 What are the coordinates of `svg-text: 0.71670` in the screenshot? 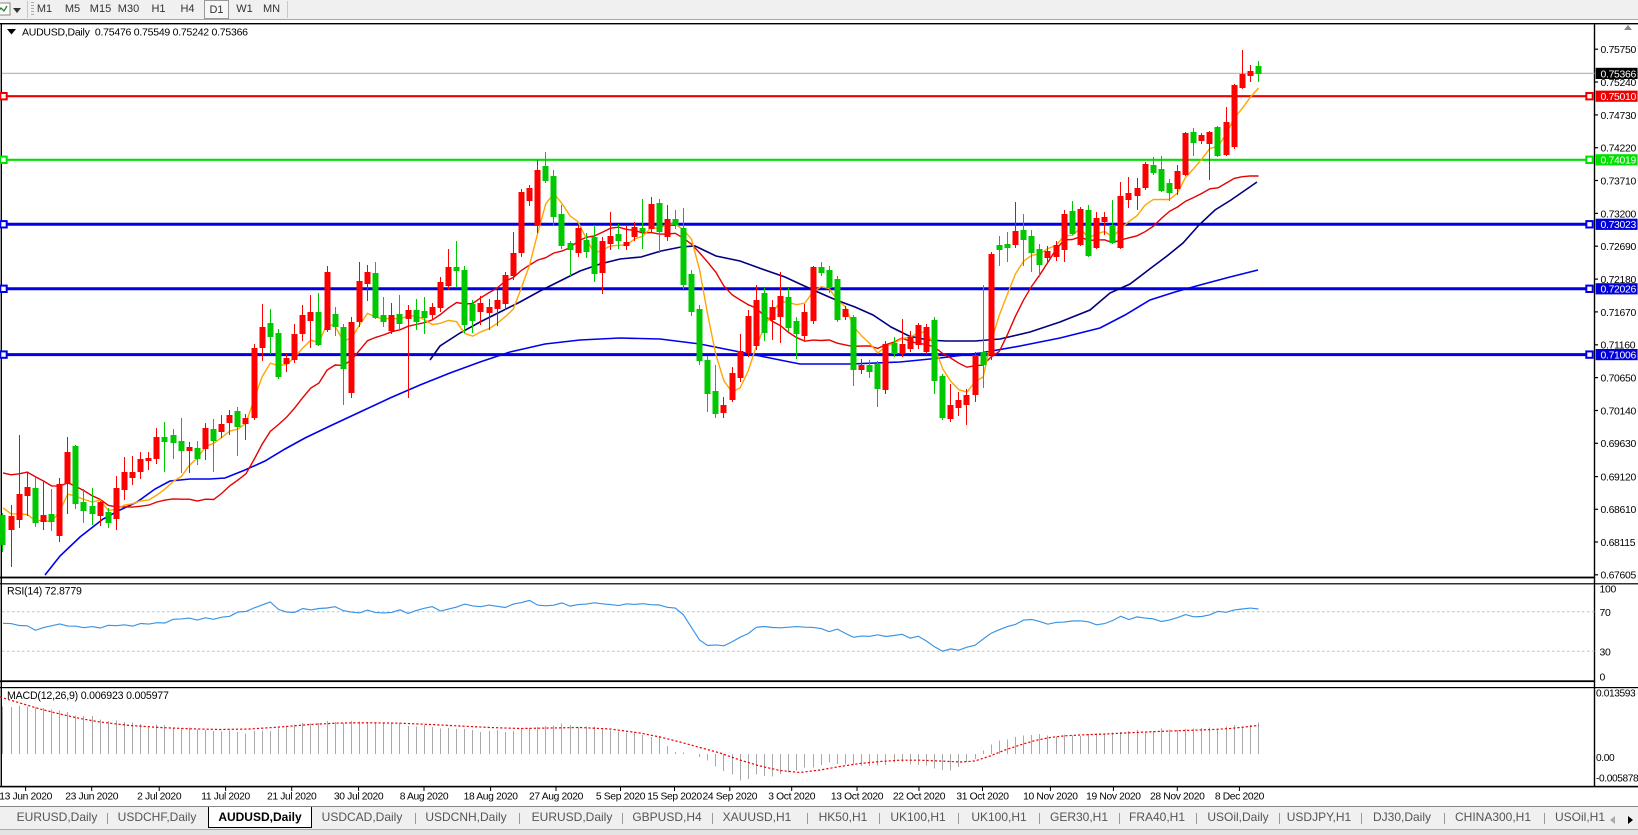 It's located at (1619, 313).